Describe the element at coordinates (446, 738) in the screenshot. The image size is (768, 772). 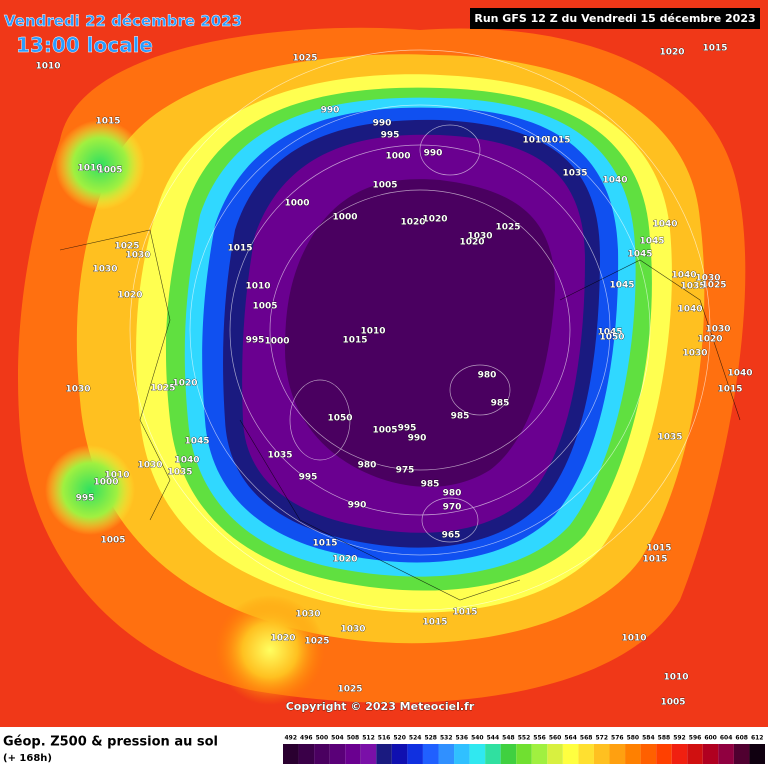
I see `colorbar-label: 532` at that location.